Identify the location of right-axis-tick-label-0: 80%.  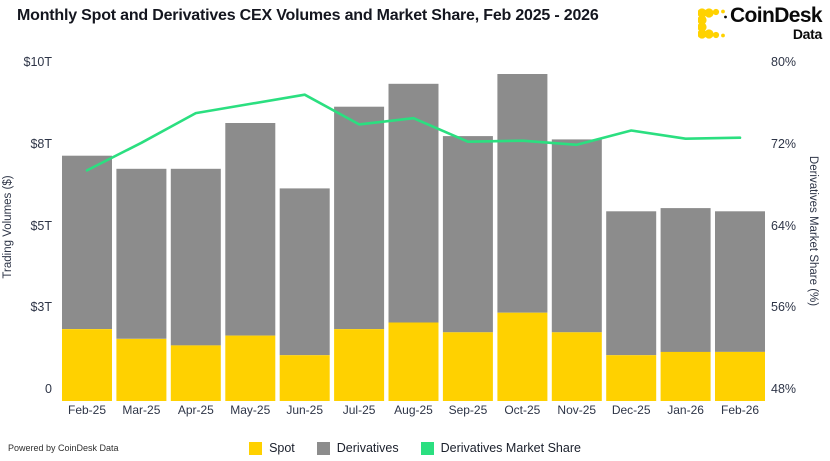
(784, 62).